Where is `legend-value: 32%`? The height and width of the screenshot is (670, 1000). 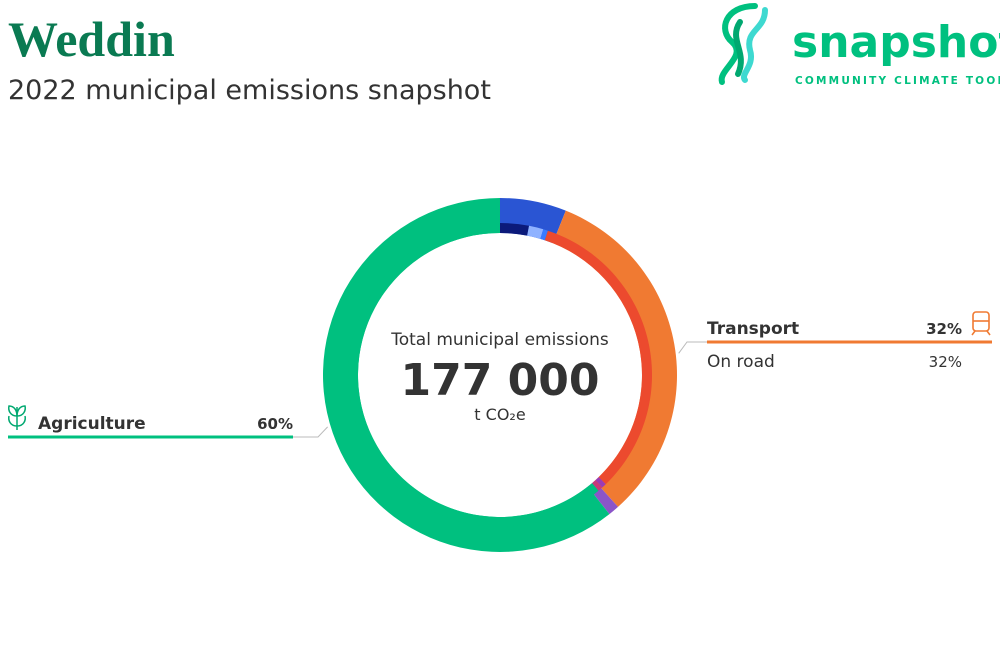
legend-value: 32% is located at coordinates (944, 329).